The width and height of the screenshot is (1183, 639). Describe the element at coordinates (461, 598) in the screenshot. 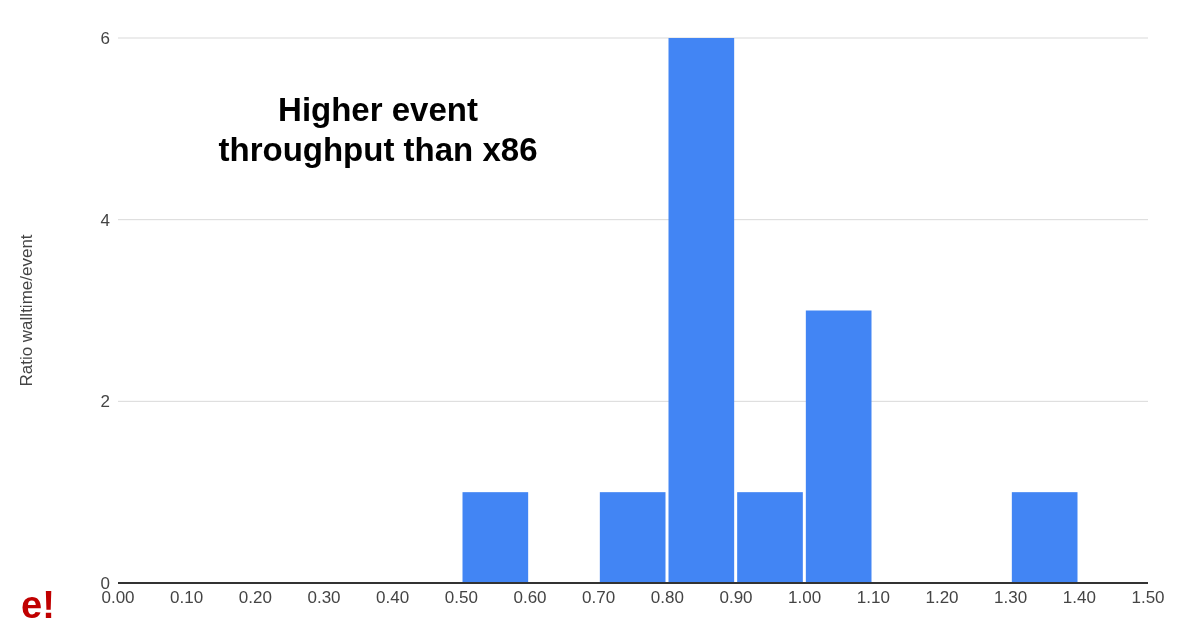

I see `x-tick-label: 0.50` at that location.